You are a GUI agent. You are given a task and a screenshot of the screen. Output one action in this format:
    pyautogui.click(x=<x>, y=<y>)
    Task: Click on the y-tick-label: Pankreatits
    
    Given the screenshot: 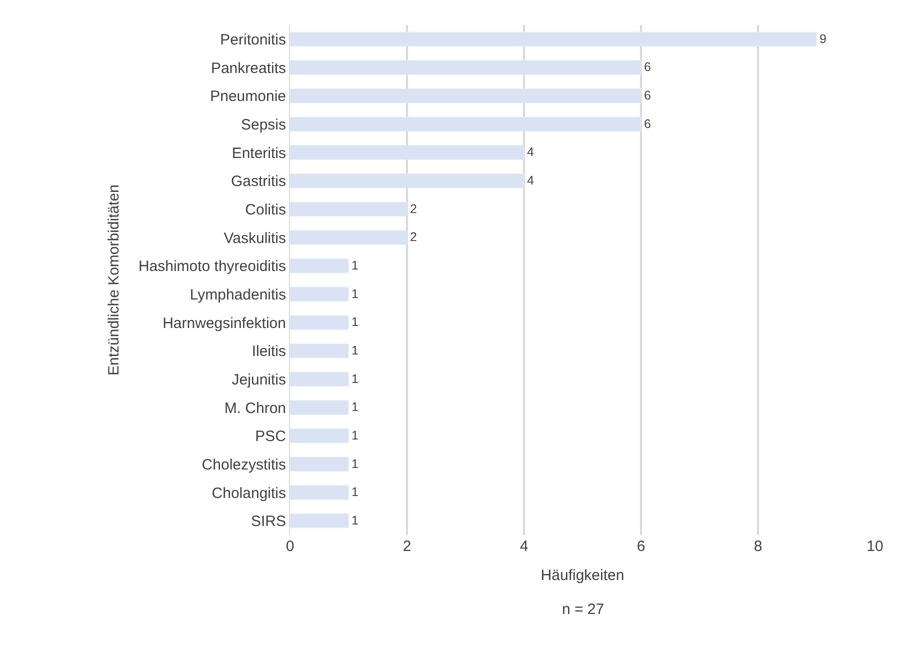 What is the action you would take?
    pyautogui.click(x=248, y=68)
    